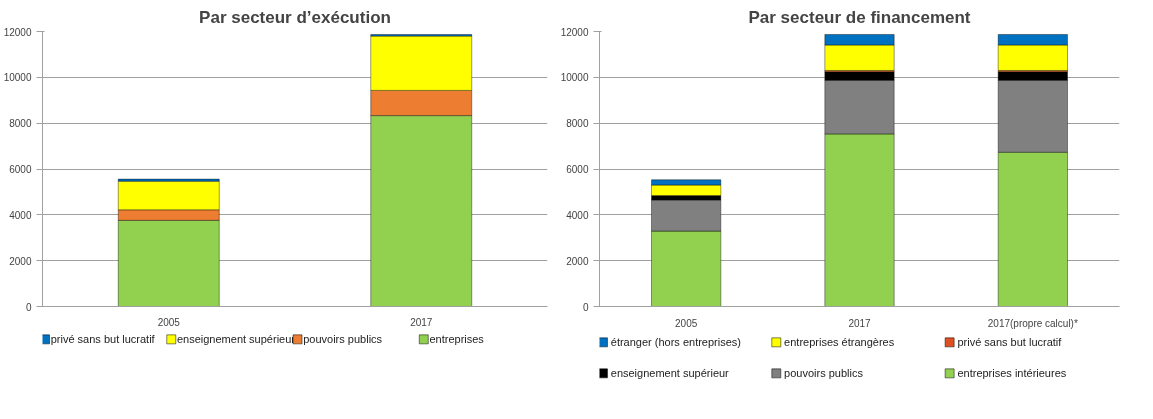  Describe the element at coordinates (859, 17) in the screenshot. I see `chart-title: Par secteur de financement` at that location.